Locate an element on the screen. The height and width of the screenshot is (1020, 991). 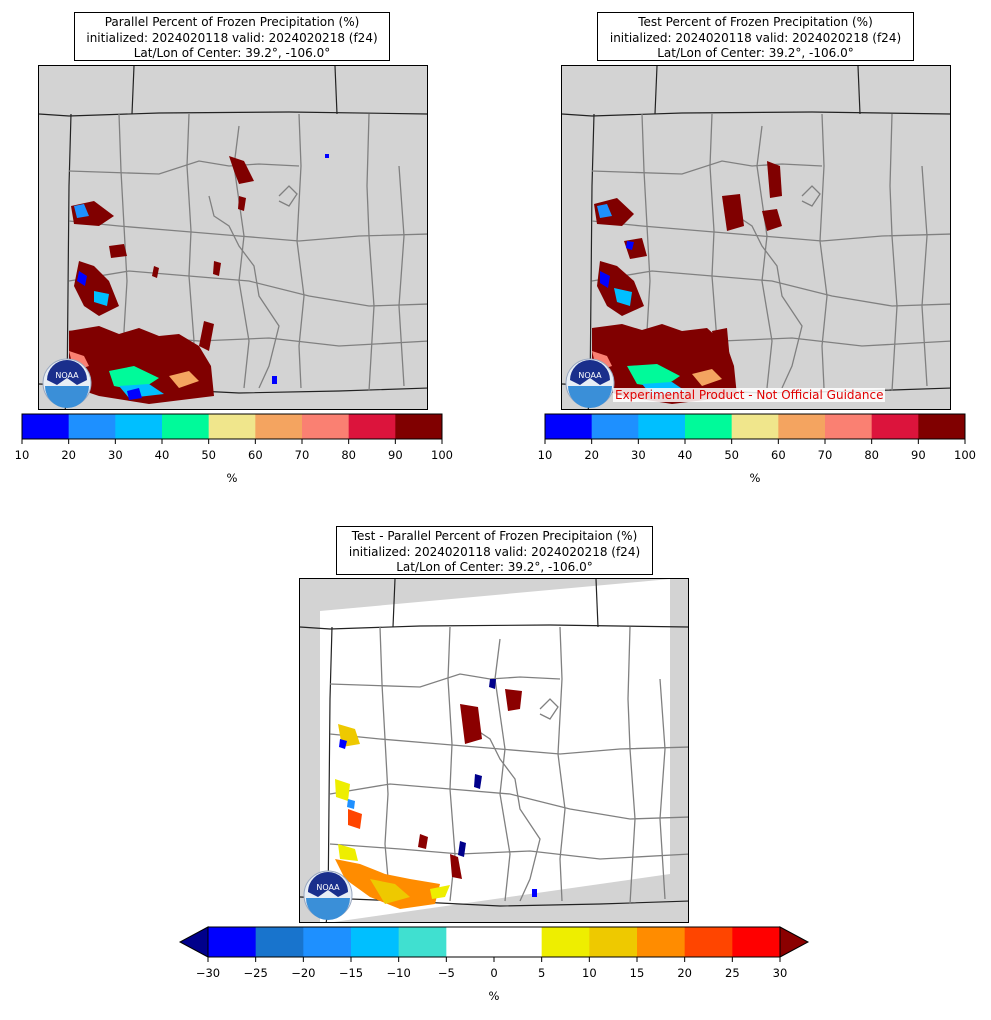
colorbar-tick-label: 15 is located at coordinates (637, 973).